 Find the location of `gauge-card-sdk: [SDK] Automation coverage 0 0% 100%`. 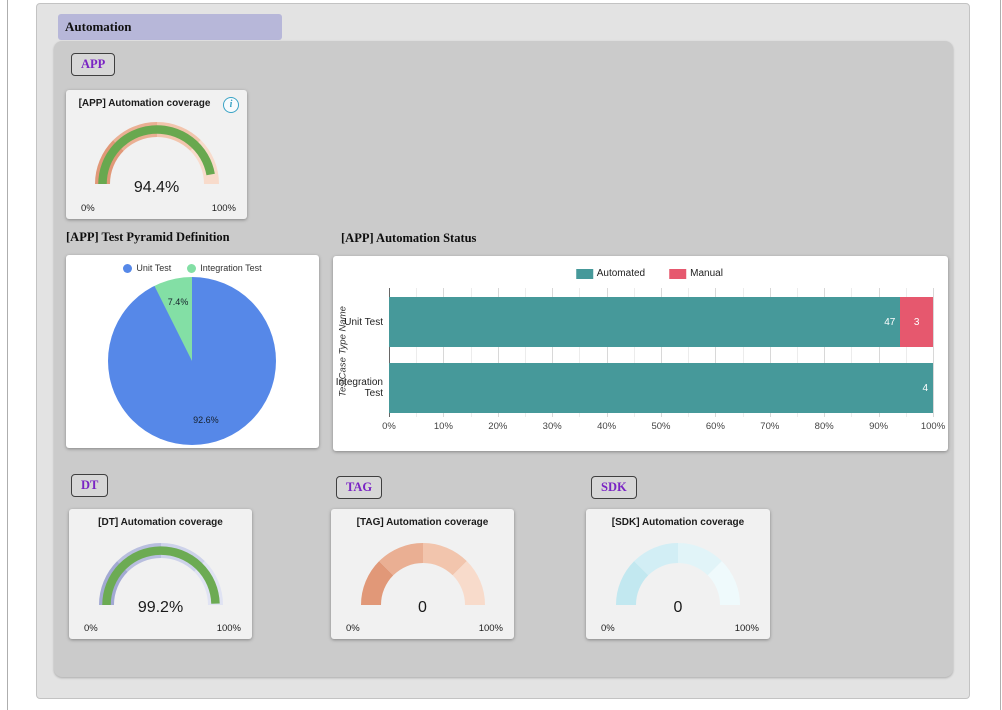

gauge-card-sdk: [SDK] Automation coverage 0 0% 100% is located at coordinates (678, 574).